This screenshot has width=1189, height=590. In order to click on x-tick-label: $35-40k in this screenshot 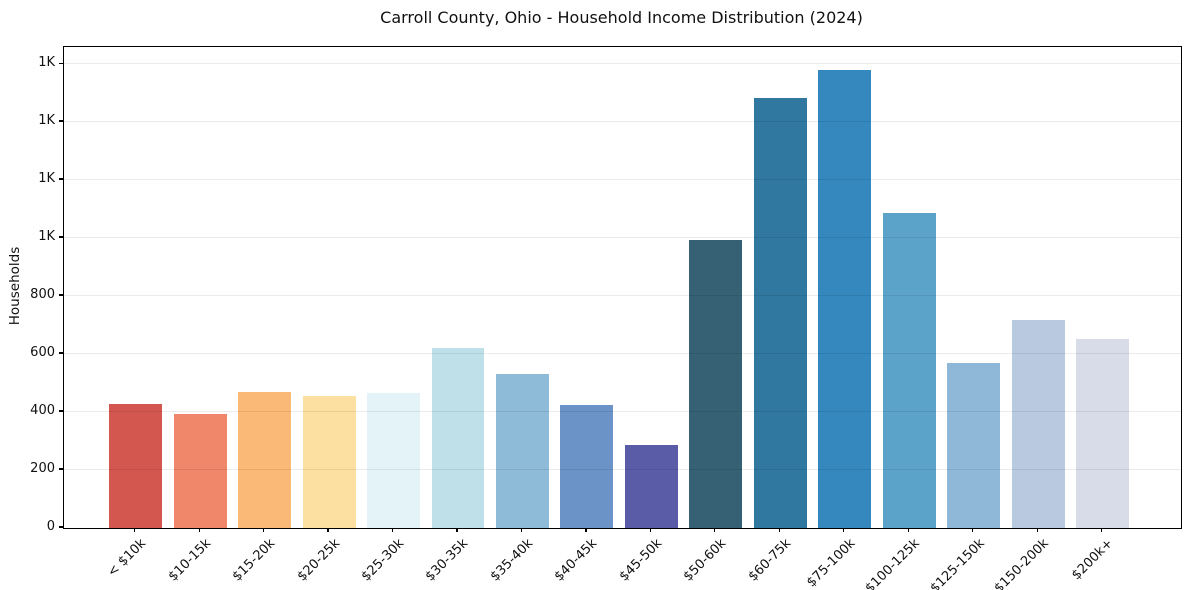, I will do `click(512, 560)`.